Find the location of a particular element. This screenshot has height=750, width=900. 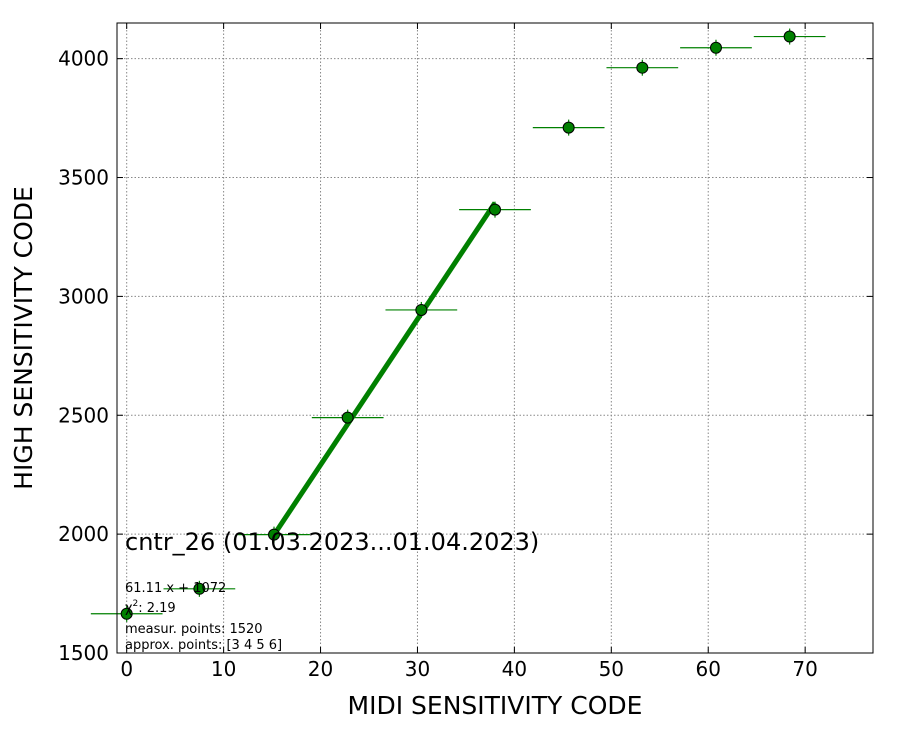

y-tick-label: 4000 is located at coordinates (83, 59).